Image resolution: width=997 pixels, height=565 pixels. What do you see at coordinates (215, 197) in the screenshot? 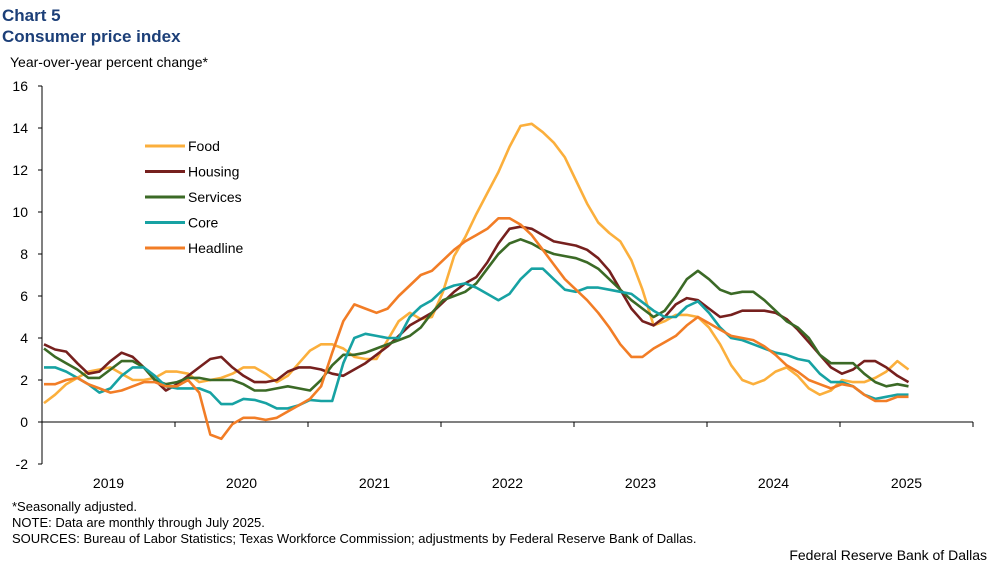
I see `legend-label: Services` at bounding box center [215, 197].